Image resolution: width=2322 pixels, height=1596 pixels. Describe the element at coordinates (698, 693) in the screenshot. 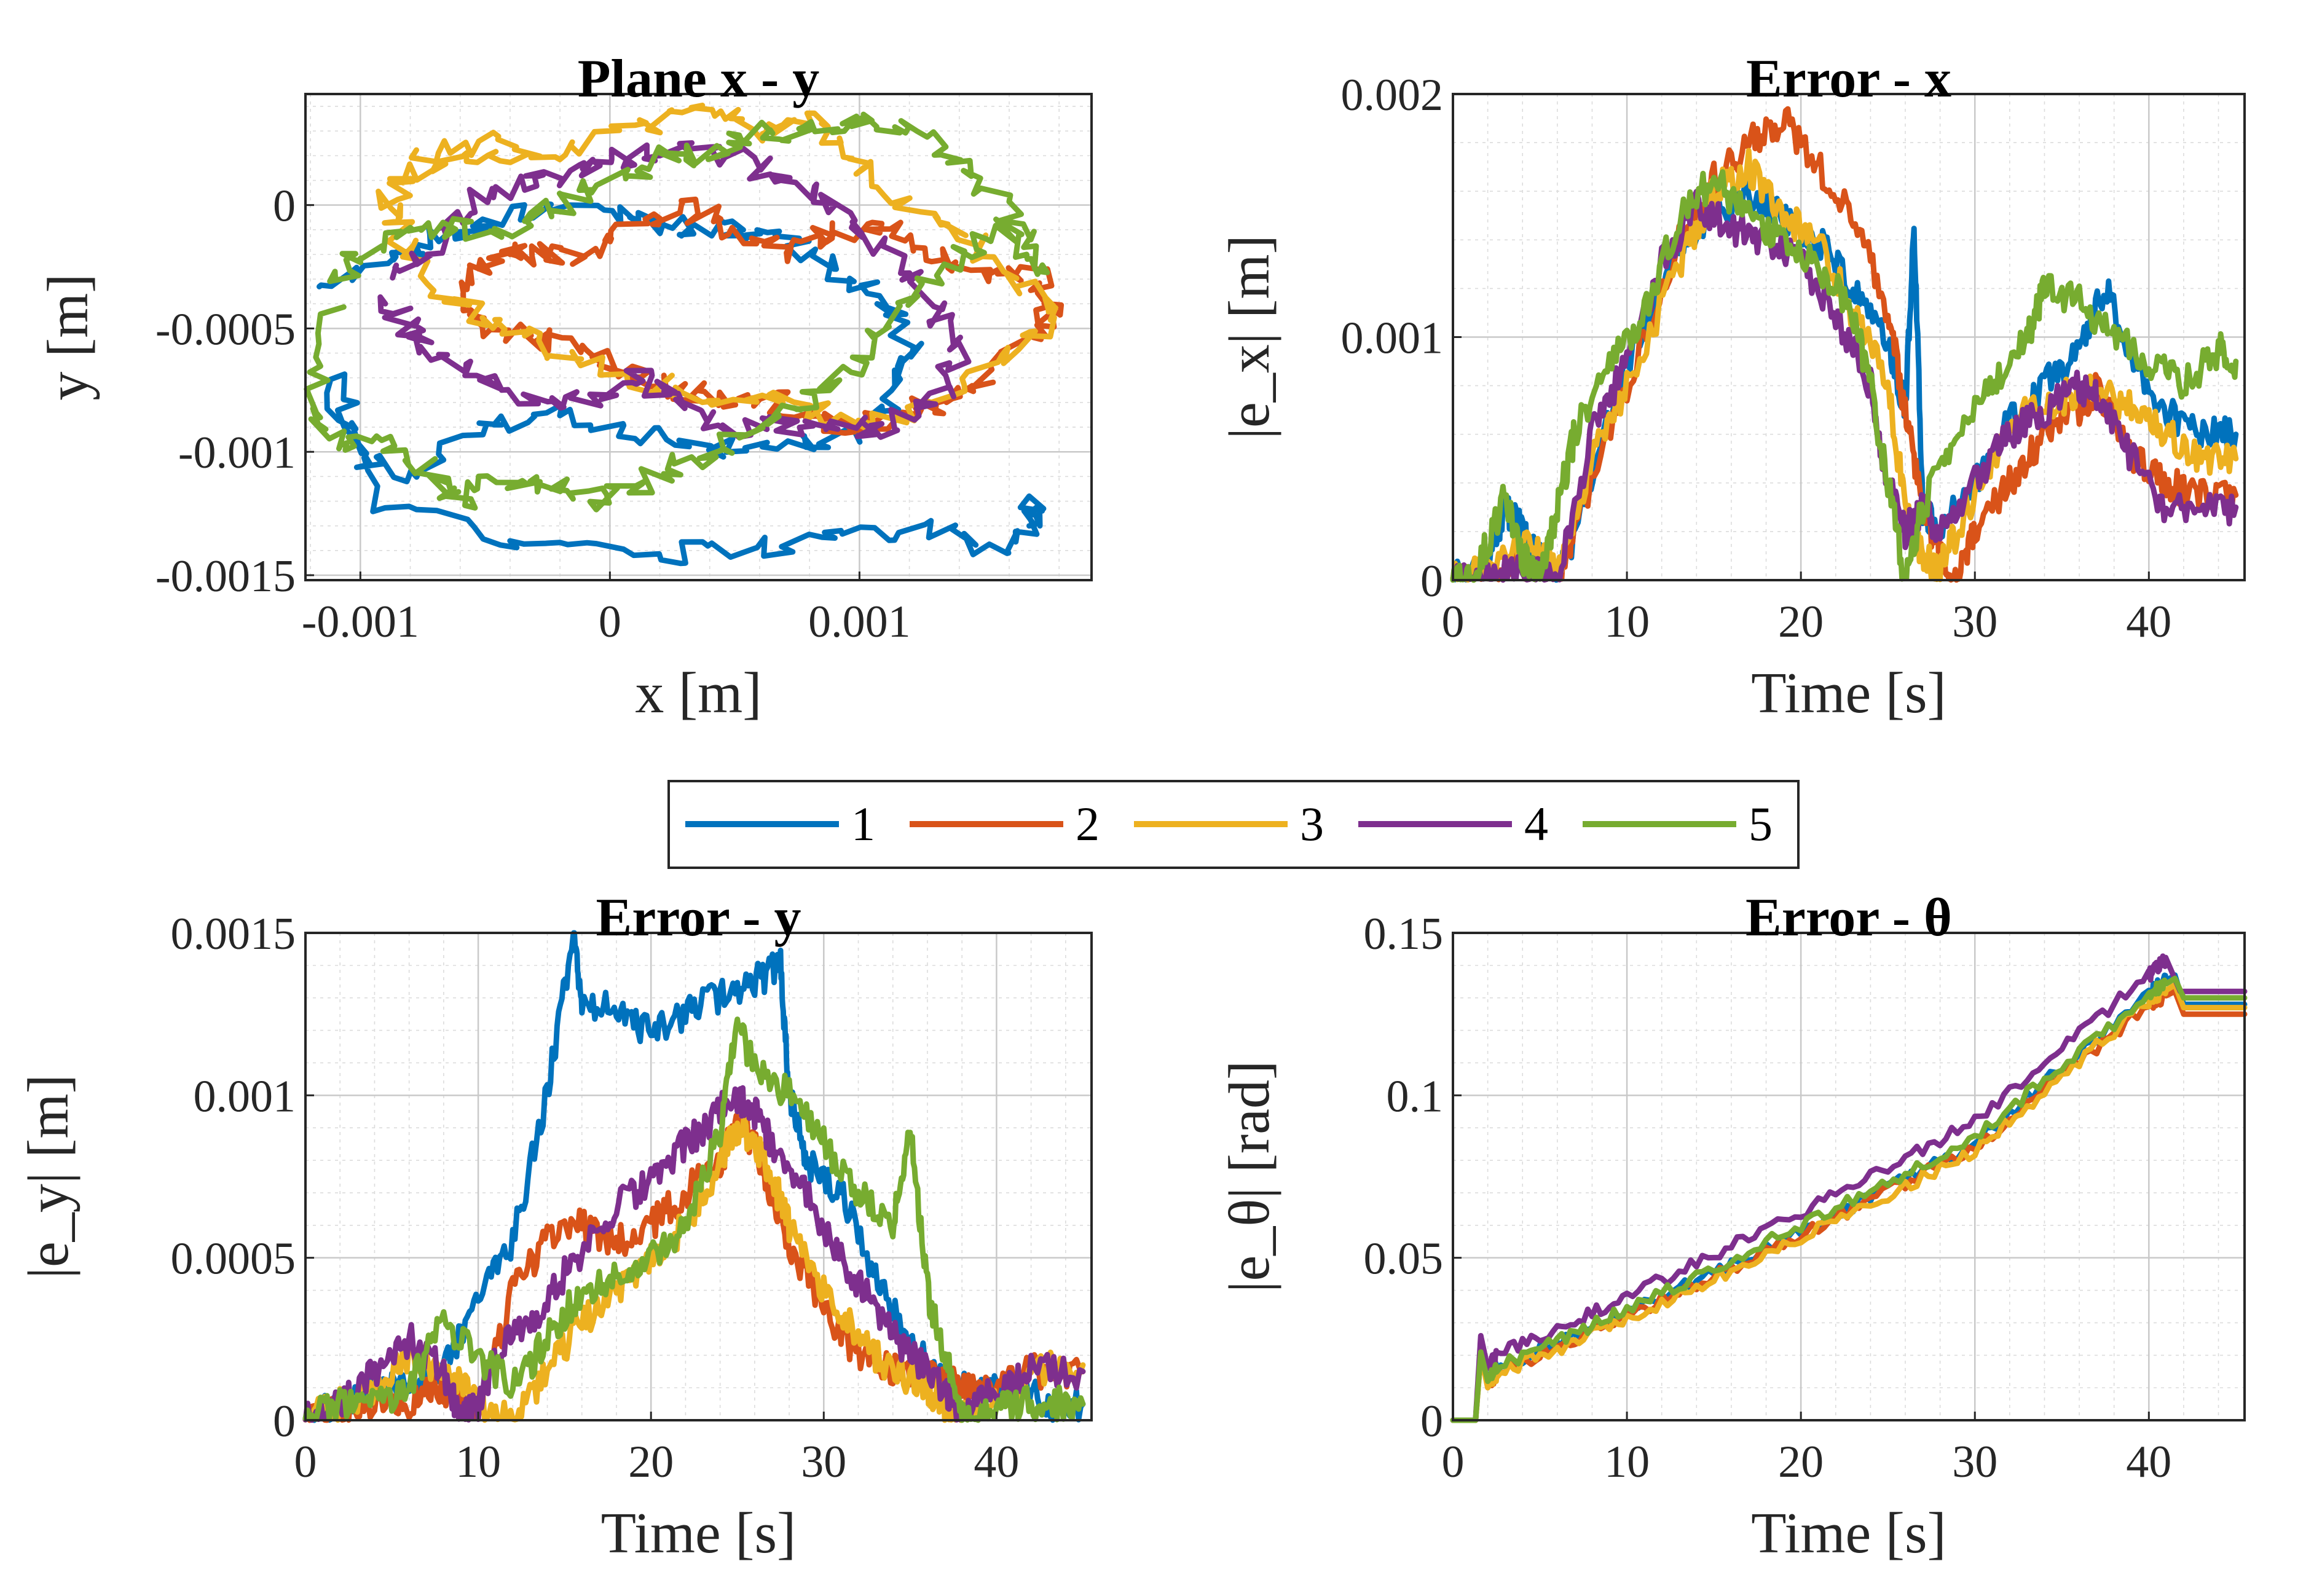

I see `plane-xy-xlabel: x [m]` at that location.